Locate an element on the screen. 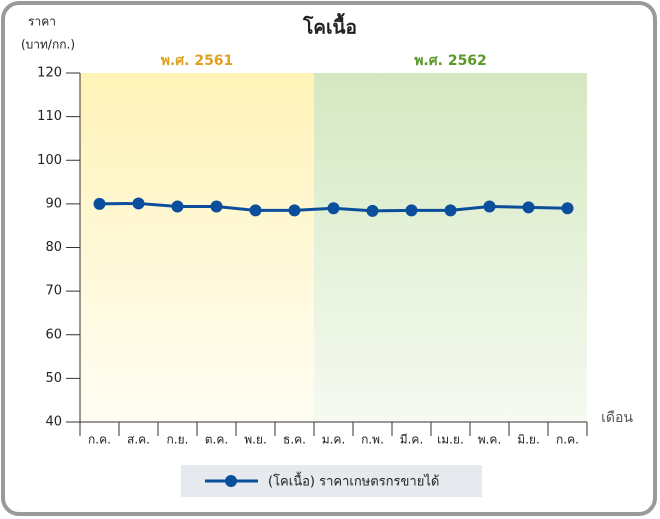  year-label: พ.ศ. 2562 is located at coordinates (450, 61).